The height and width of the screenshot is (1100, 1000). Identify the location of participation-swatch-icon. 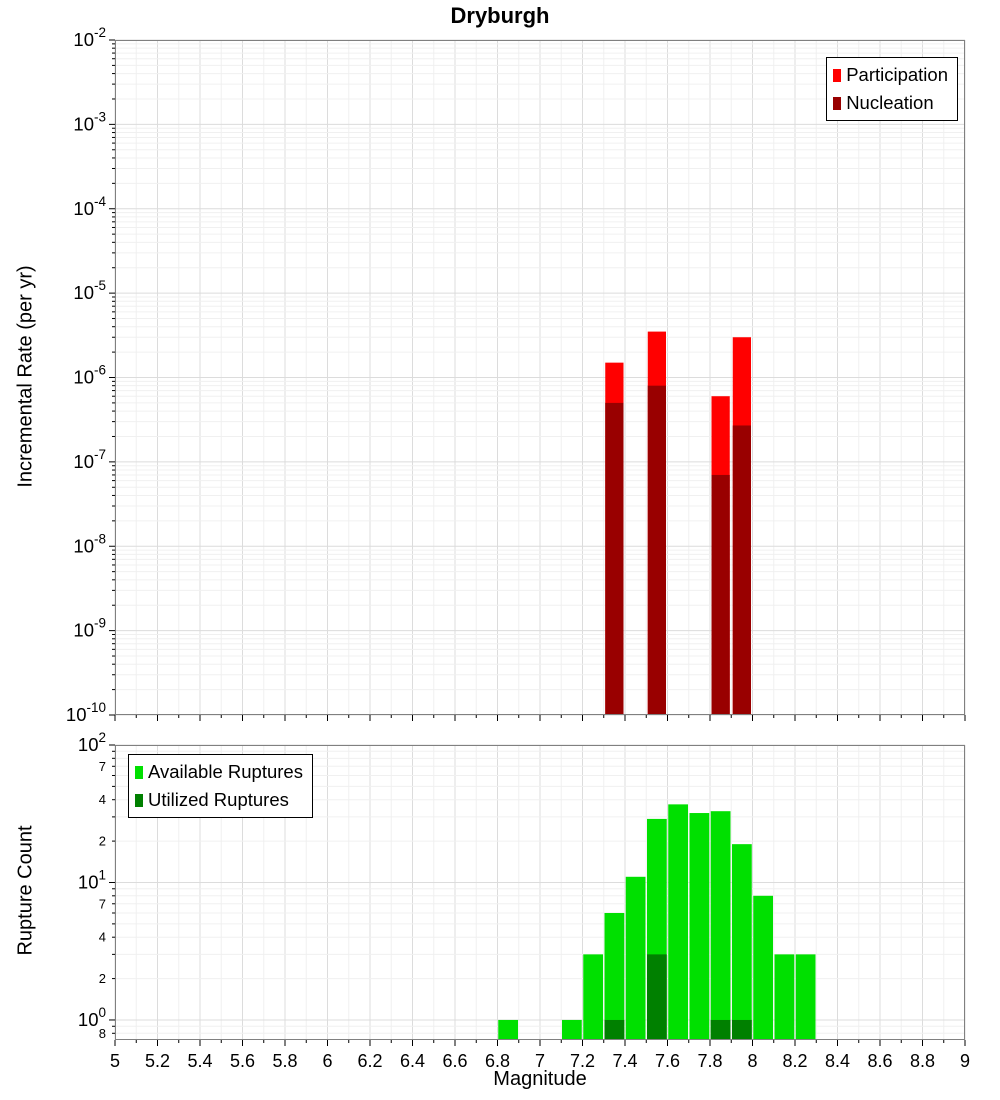
(837, 75).